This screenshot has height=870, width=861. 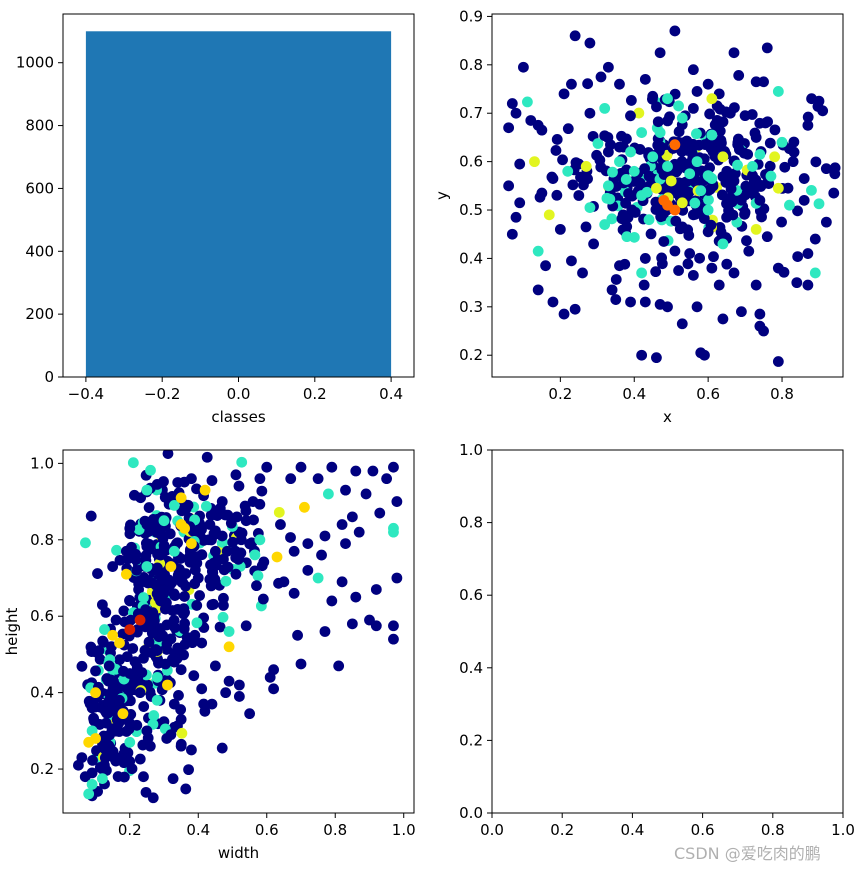 What do you see at coordinates (42, 540) in the screenshot?
I see `y-tick-label: 0.8` at bounding box center [42, 540].